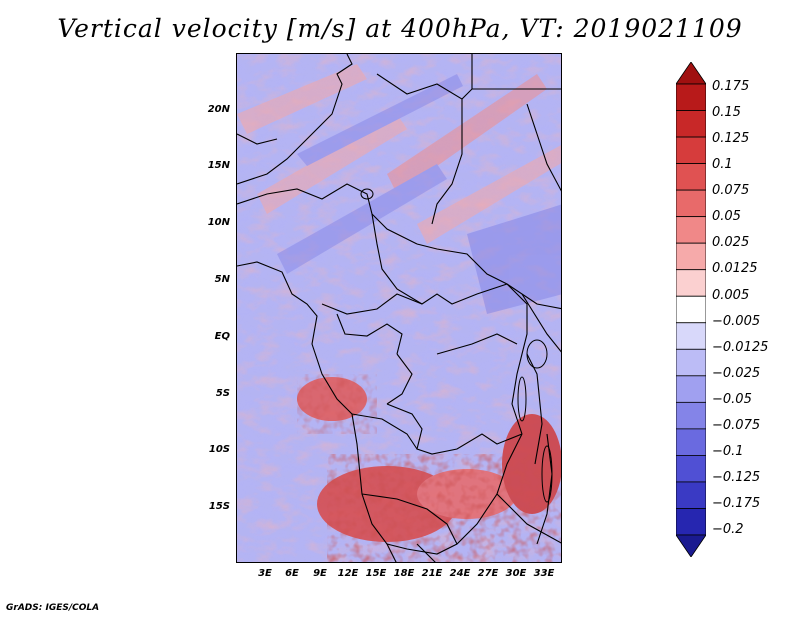  What do you see at coordinates (460, 573) in the screenshot?
I see `lon-label-24e: 24E` at bounding box center [460, 573].